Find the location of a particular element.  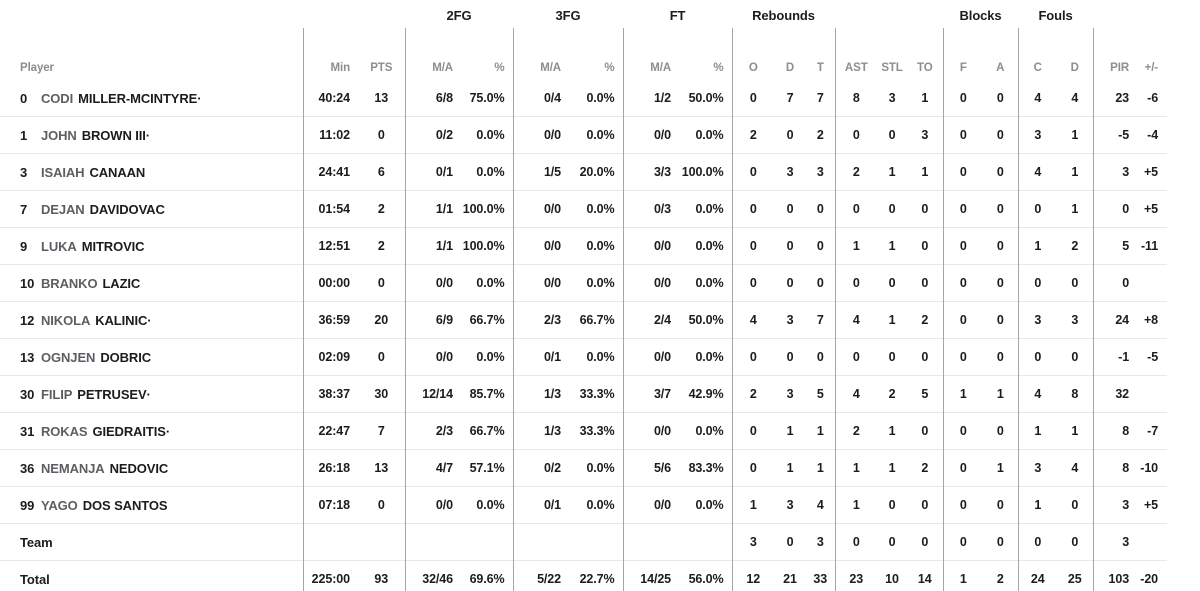

stat-3fg-percent: 66.7% is located at coordinates (596, 320).